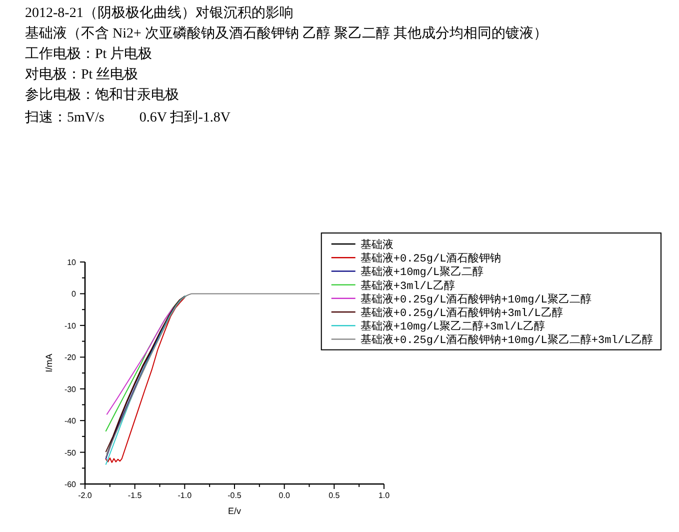 Image resolution: width=679 pixels, height=532 pixels. I want to click on annotation: 基础液（不含 Ni2+ 次亚磷酸钠及酒石酸钾钠 乙醇 聚乙二醇 其他成分均相同的镀液）, so click(286, 34).